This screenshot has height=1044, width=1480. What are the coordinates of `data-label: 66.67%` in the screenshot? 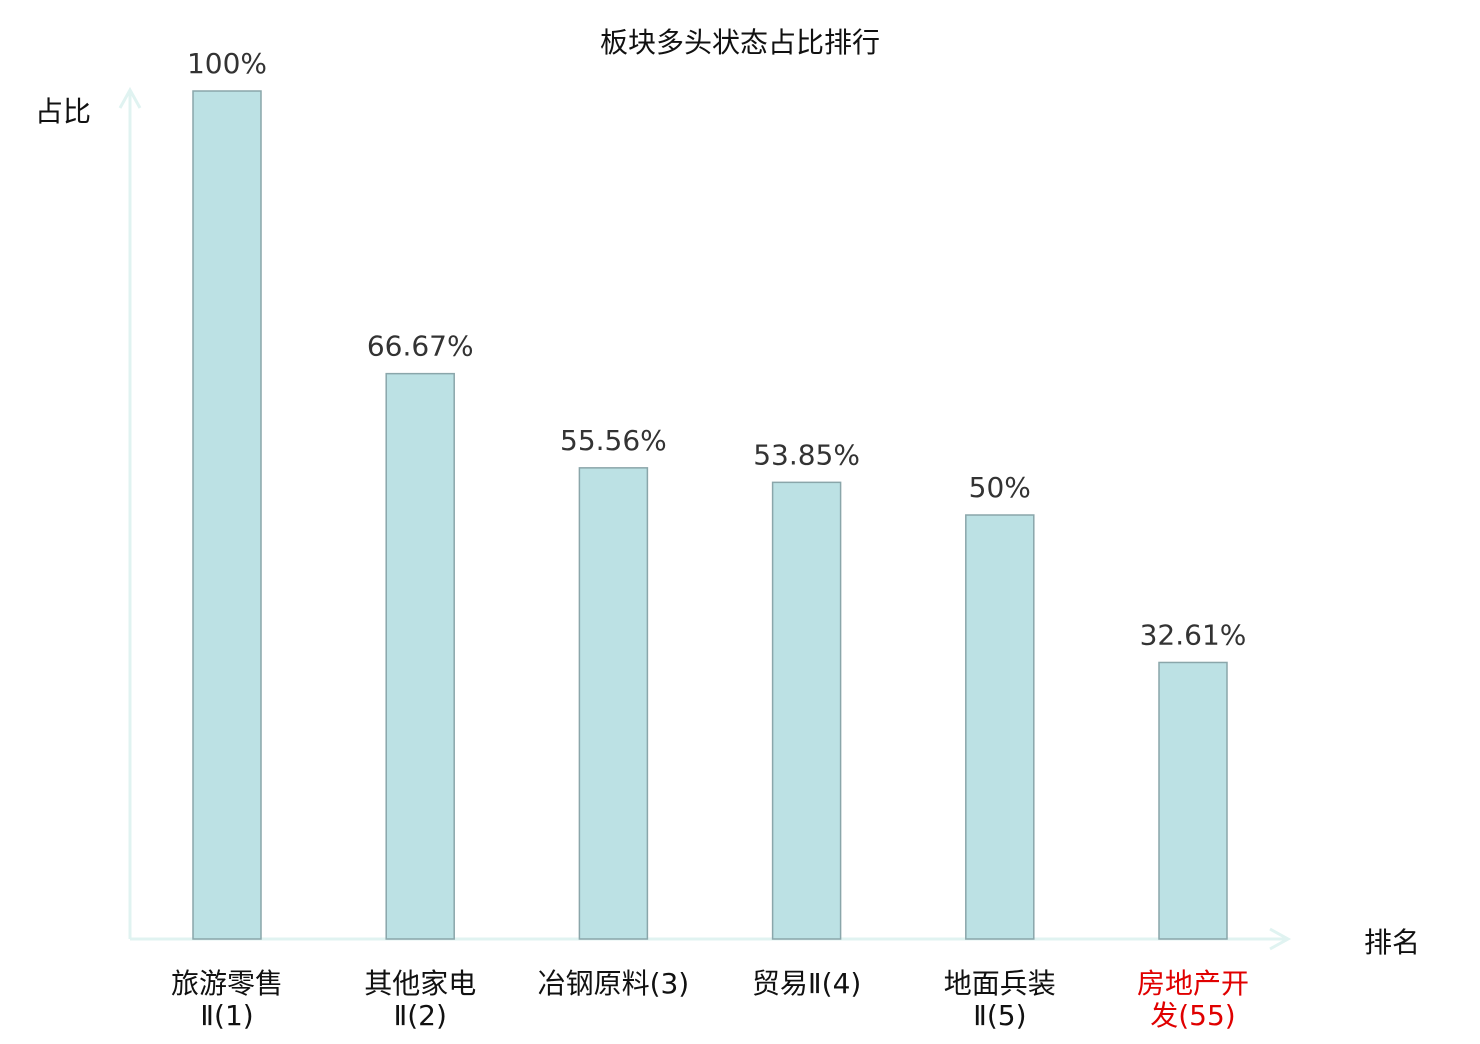 It's located at (420, 346).